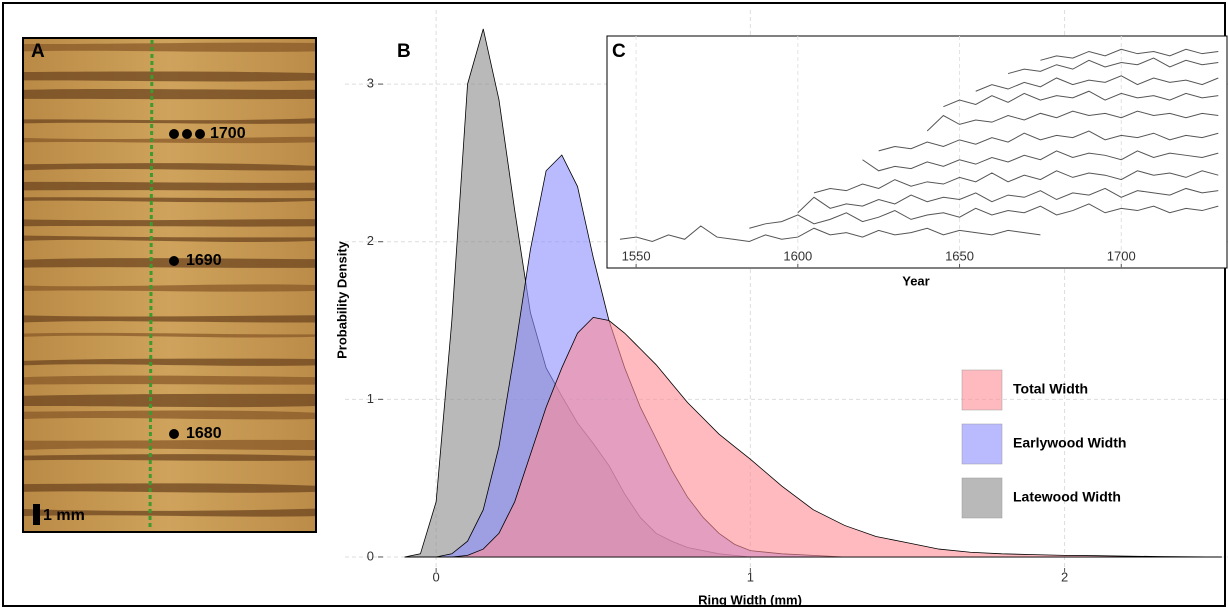 This screenshot has width=1228, height=609. What do you see at coordinates (1050, 389) in the screenshot?
I see `legend-label: Total Width` at bounding box center [1050, 389].